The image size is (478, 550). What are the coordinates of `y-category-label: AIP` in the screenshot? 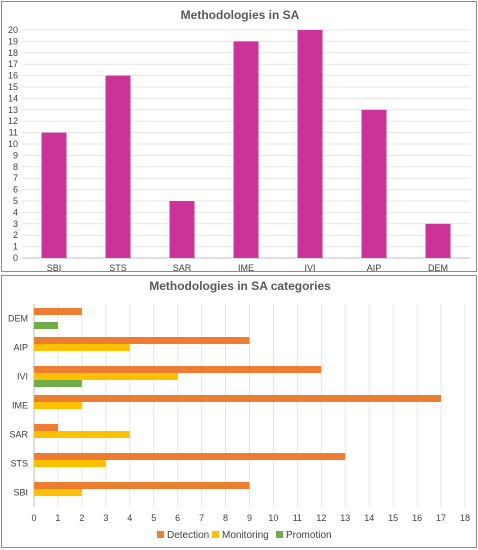 It's located at (20, 348).